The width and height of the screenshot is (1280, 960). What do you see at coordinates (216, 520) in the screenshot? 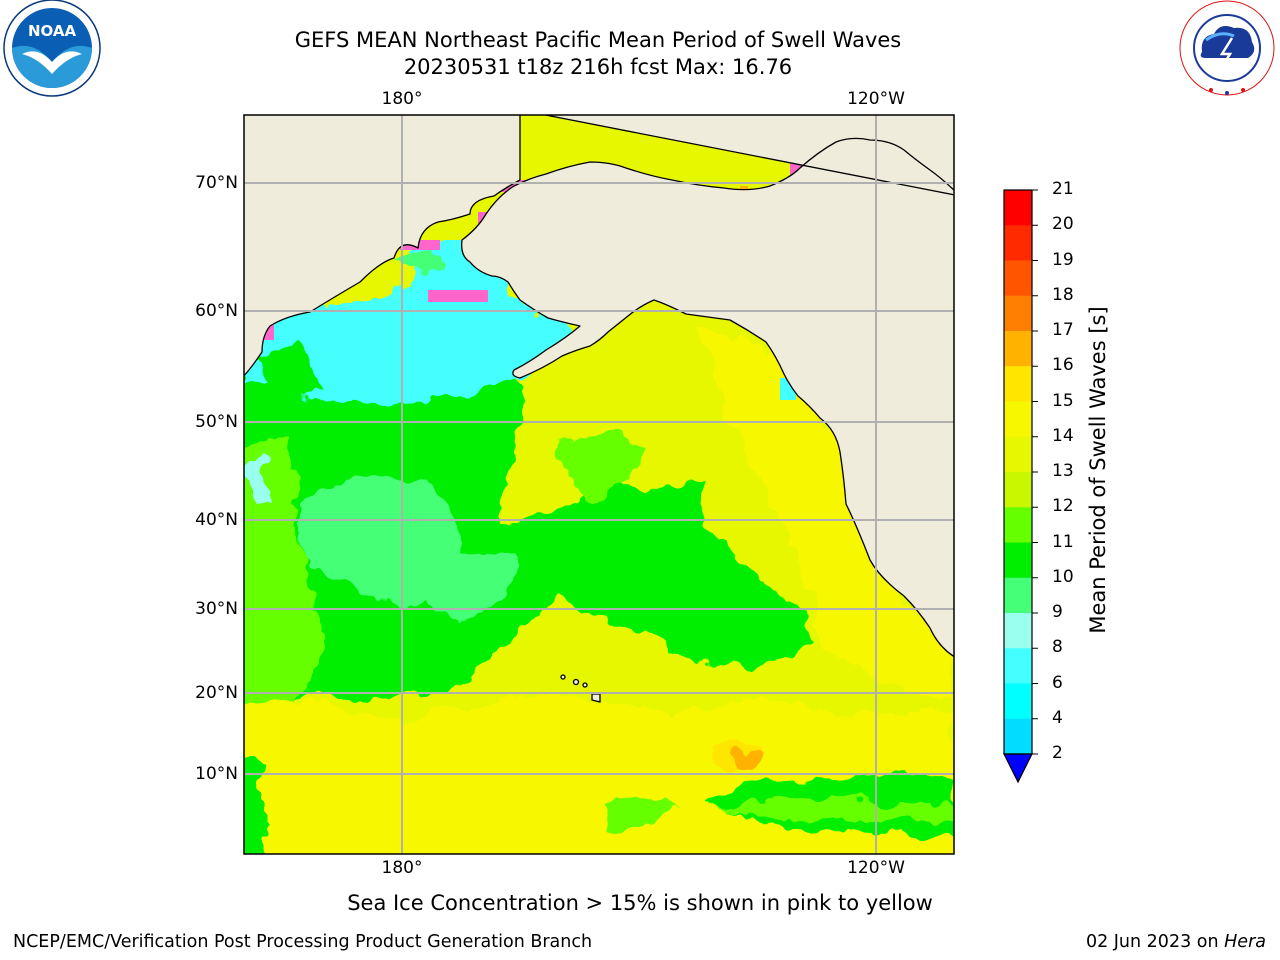
I see `lat-label-40n: 40°N` at bounding box center [216, 520].